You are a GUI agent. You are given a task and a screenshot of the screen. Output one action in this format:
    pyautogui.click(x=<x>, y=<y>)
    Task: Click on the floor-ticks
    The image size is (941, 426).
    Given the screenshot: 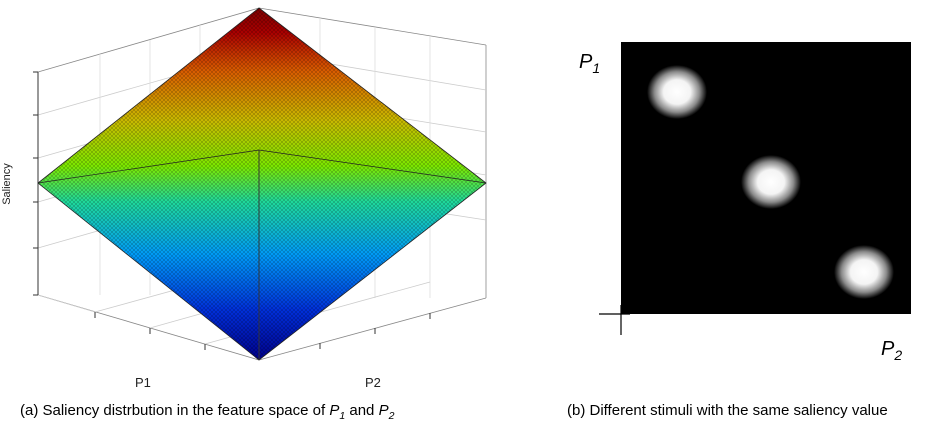 What is the action you would take?
    pyautogui.click(x=262, y=331)
    